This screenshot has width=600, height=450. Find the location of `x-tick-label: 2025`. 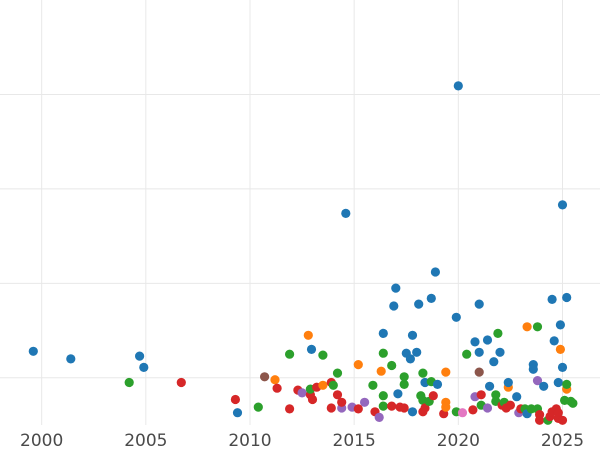

x-tick-label: 2025 is located at coordinates (562, 440).